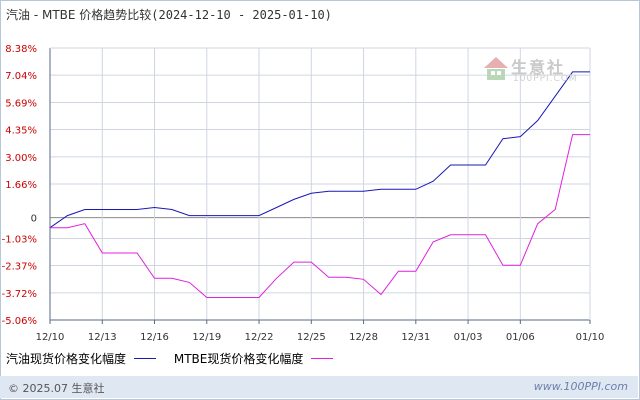  I want to click on legend-item-gasoline: 汽油现货价格变化幅度, so click(81, 358).